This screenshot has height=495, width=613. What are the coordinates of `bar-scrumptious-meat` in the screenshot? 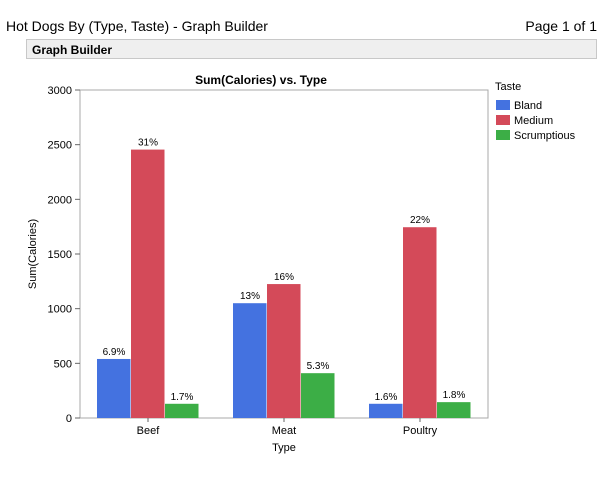 It's located at (318, 395).